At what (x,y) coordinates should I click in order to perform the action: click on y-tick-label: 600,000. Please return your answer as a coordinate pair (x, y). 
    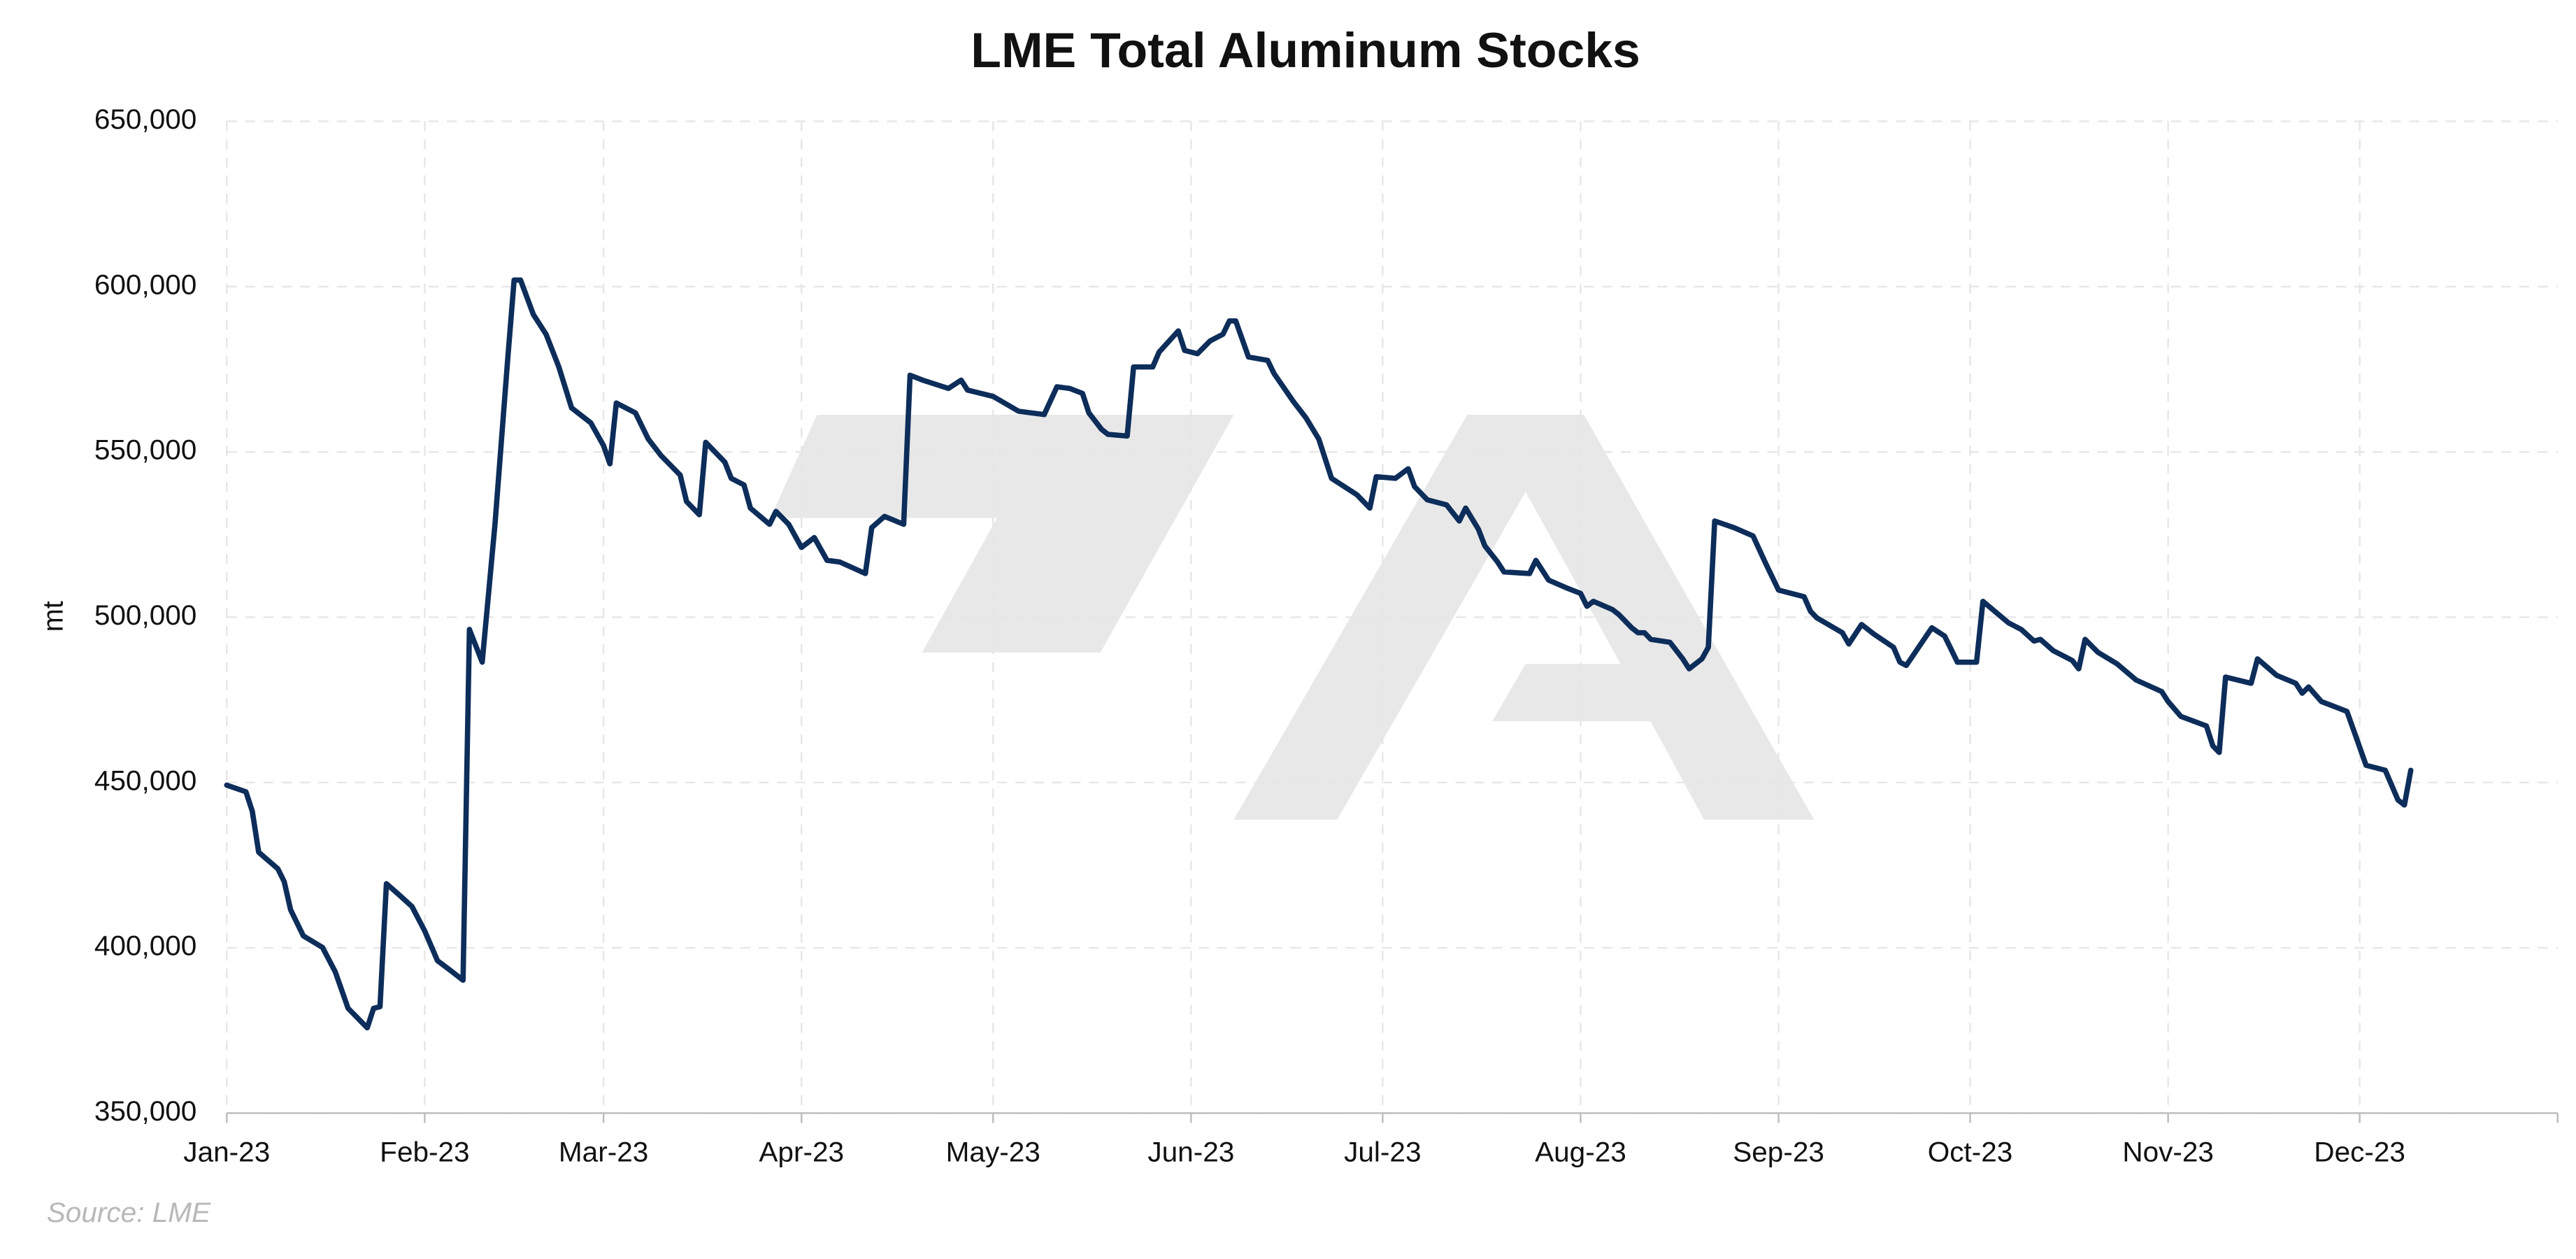
    Looking at the image, I should click on (145, 285).